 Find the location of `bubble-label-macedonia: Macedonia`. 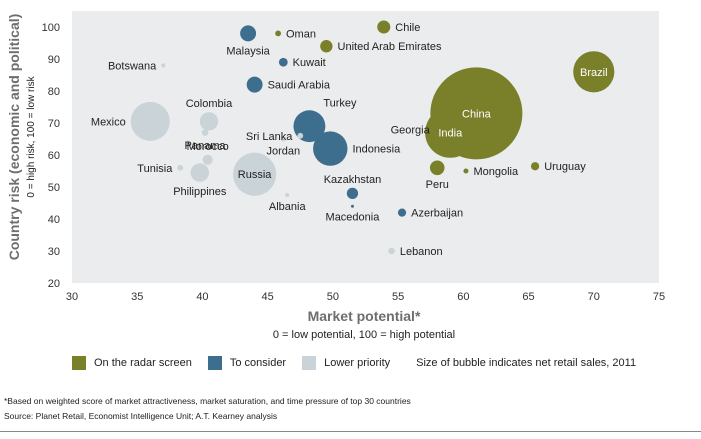

bubble-label-macedonia: Macedonia is located at coordinates (353, 218).